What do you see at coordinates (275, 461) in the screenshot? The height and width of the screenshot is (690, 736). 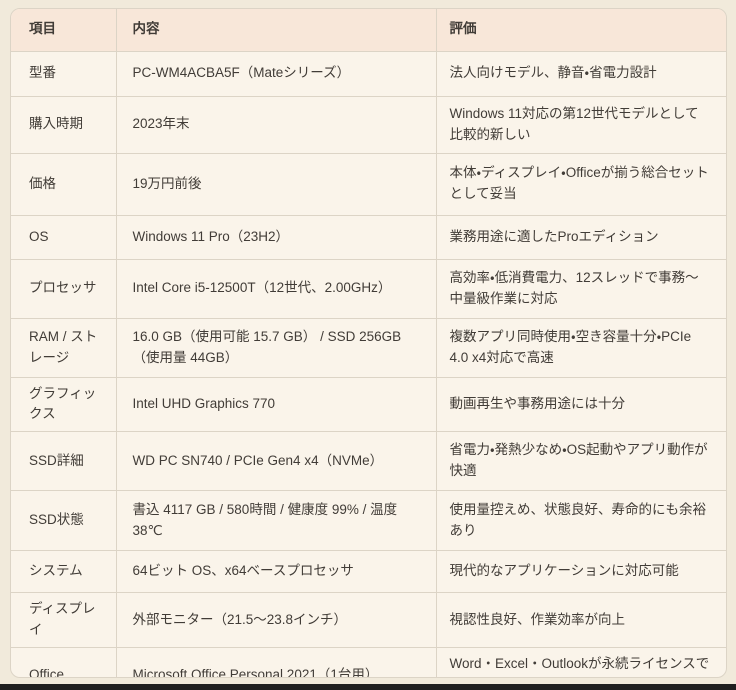 I see `row-content: WD PC SN740 / PCIe Gen4 x4（NVMe）` at bounding box center [275, 461].